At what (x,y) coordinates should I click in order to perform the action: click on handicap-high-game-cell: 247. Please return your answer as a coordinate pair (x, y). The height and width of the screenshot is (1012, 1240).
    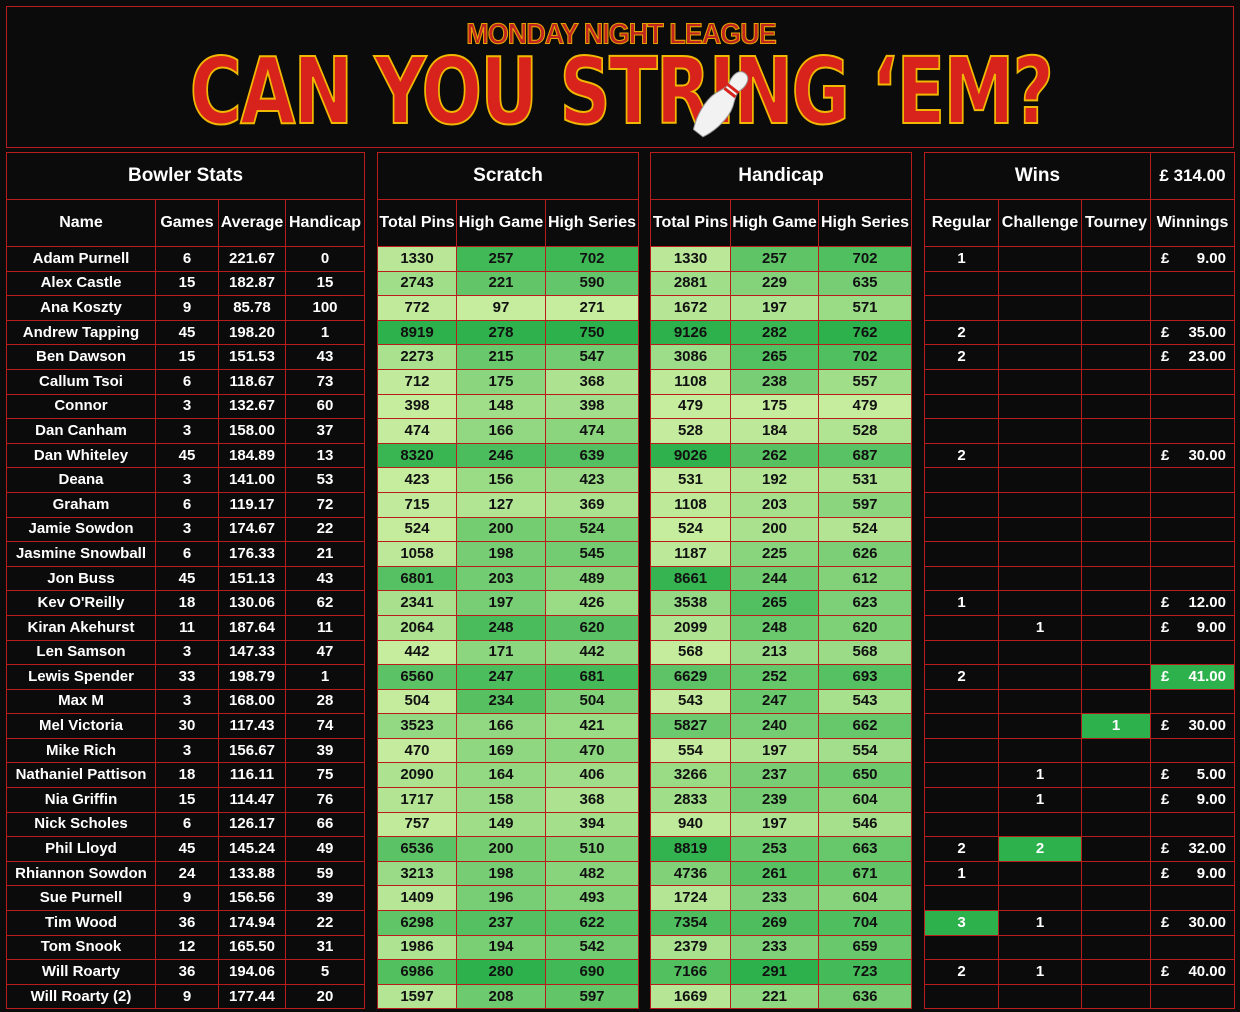
    Looking at the image, I should click on (774, 701).